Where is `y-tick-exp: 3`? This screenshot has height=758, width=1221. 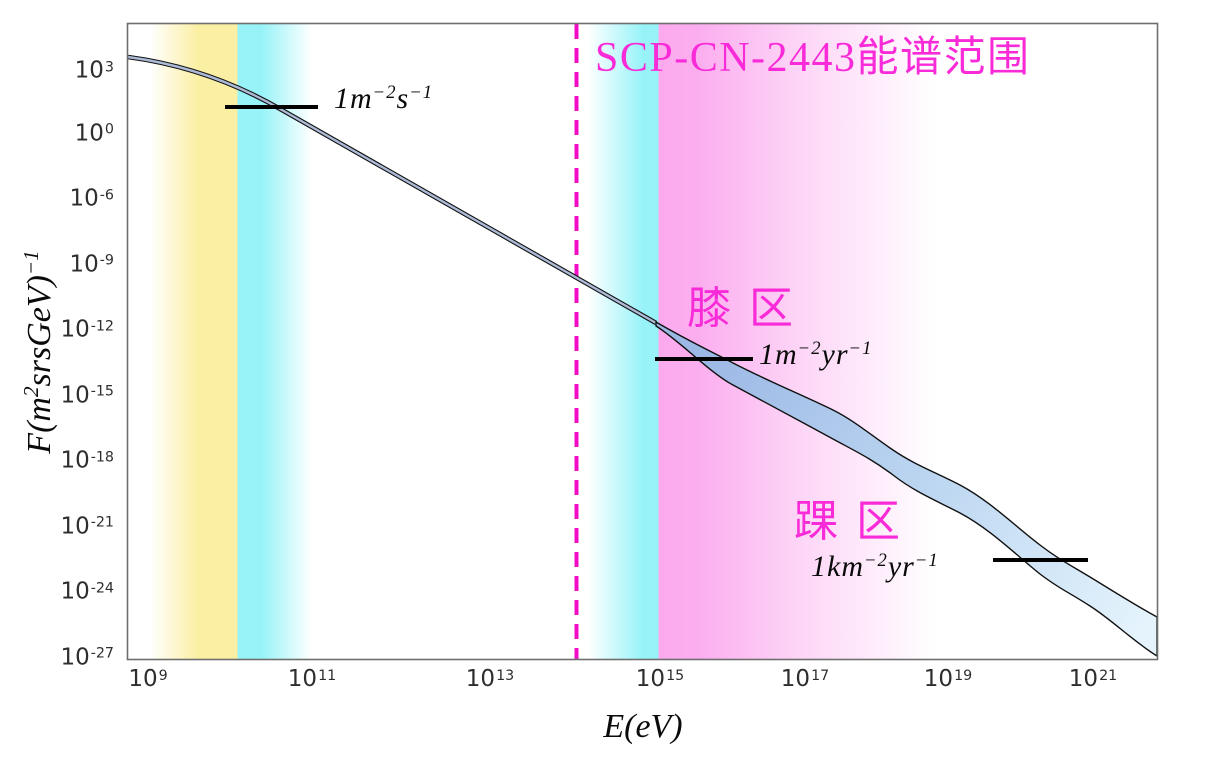 y-tick-exp: 3 is located at coordinates (109, 67).